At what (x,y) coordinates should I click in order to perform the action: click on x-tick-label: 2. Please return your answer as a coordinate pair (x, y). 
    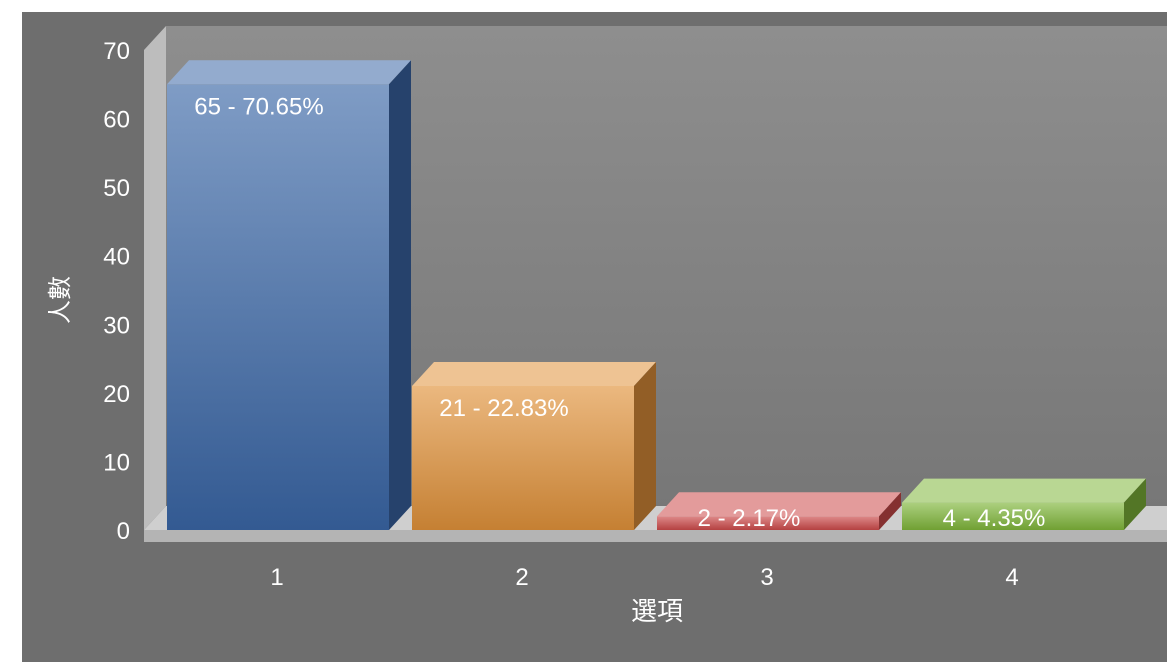
    Looking at the image, I should click on (521, 577).